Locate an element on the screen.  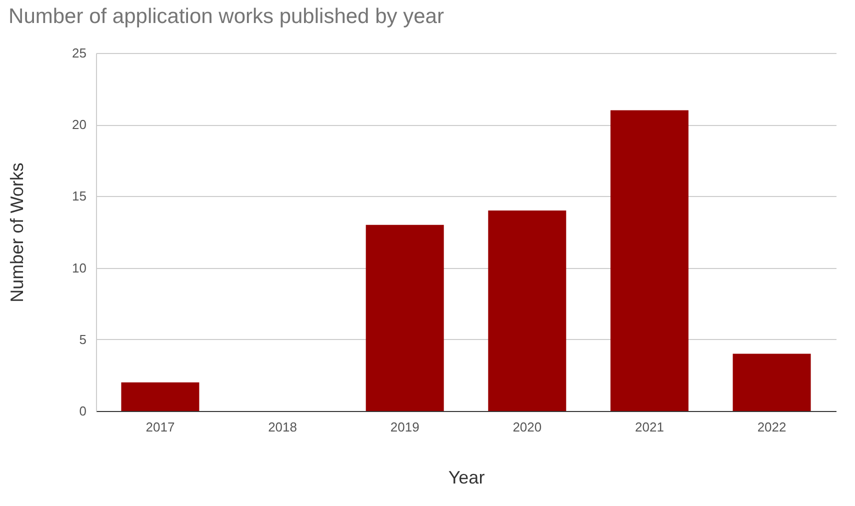
y-axis-title: Number of Works is located at coordinates (17, 232).